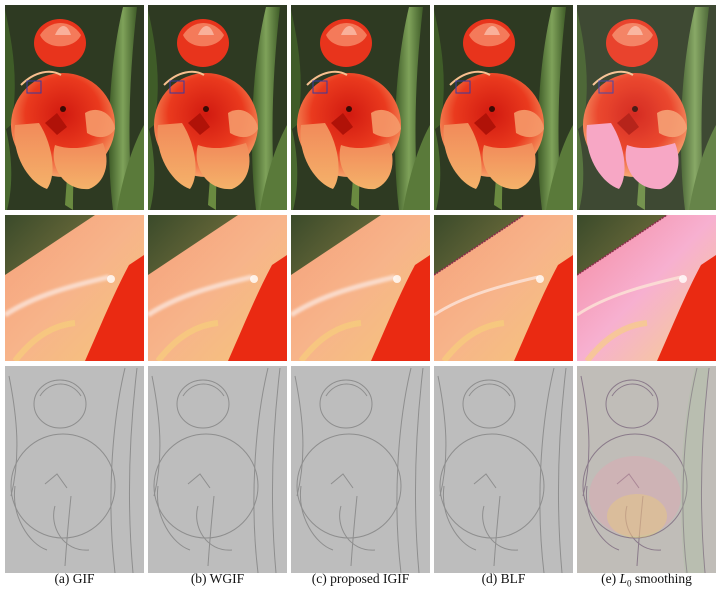 The image size is (720, 593). I want to click on panel-a-smoothed, so click(74, 107).